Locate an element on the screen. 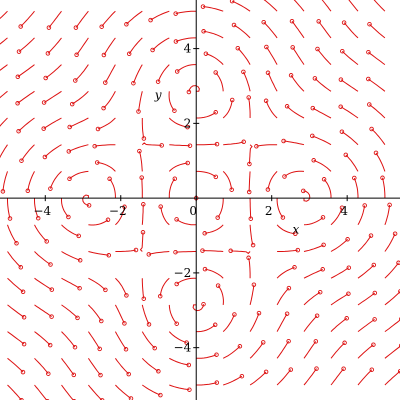  x-tick-label: 0 is located at coordinates (193, 211).